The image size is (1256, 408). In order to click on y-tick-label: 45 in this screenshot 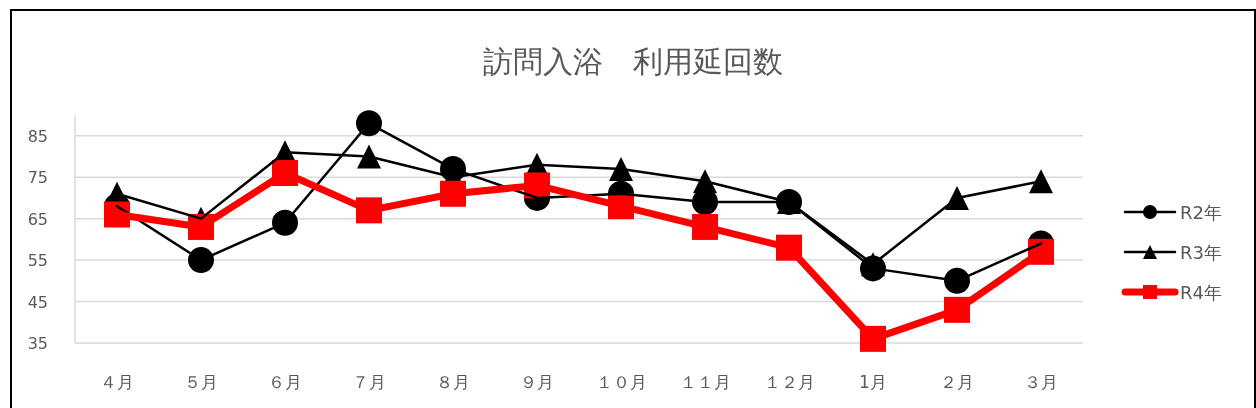, I will do `click(37, 302)`.